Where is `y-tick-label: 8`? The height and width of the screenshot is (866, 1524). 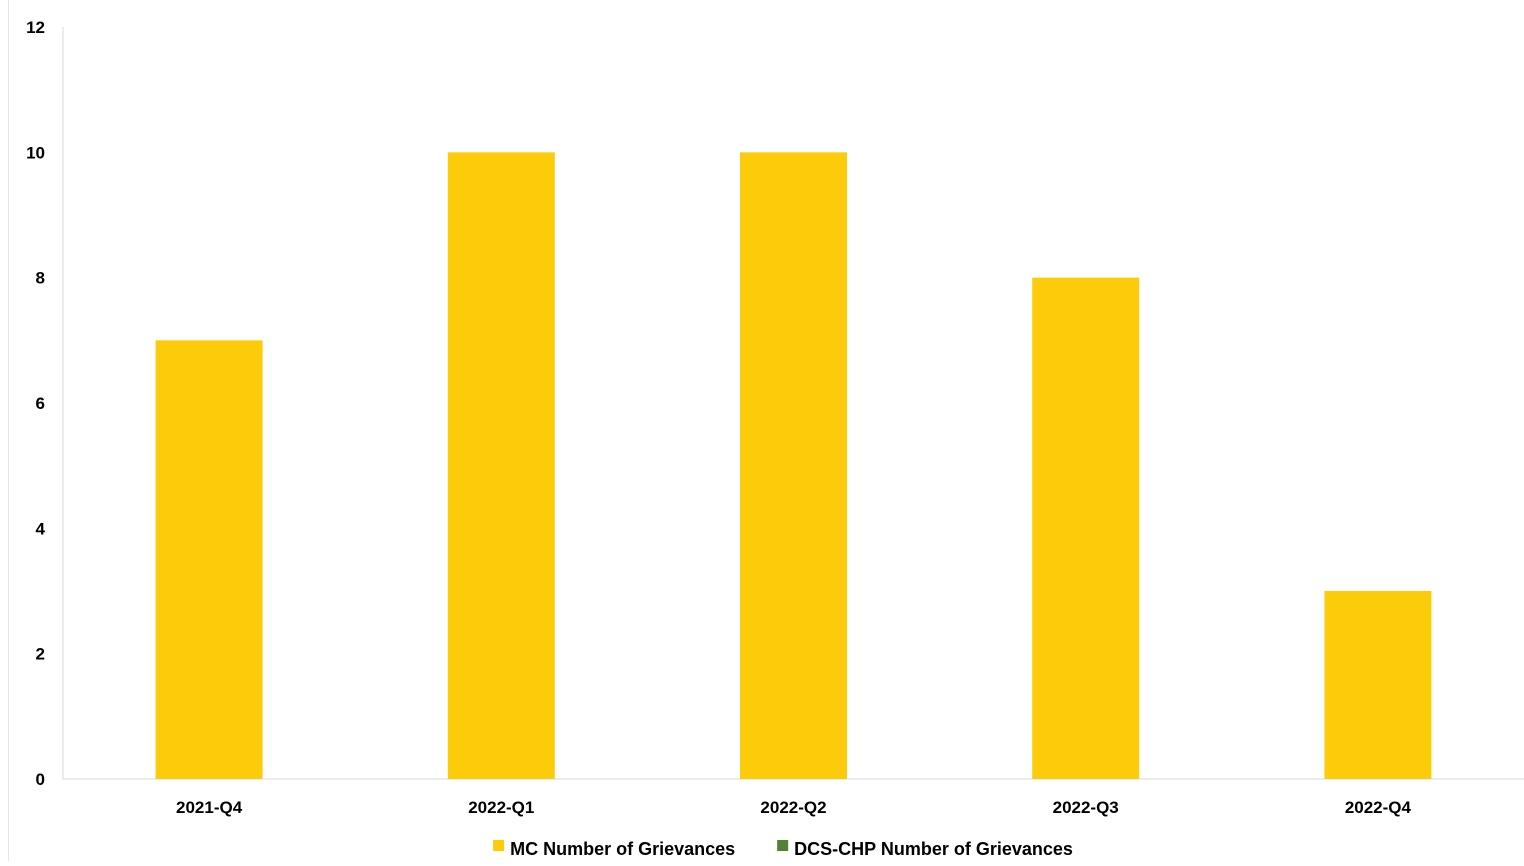
y-tick-label: 8 is located at coordinates (40, 278).